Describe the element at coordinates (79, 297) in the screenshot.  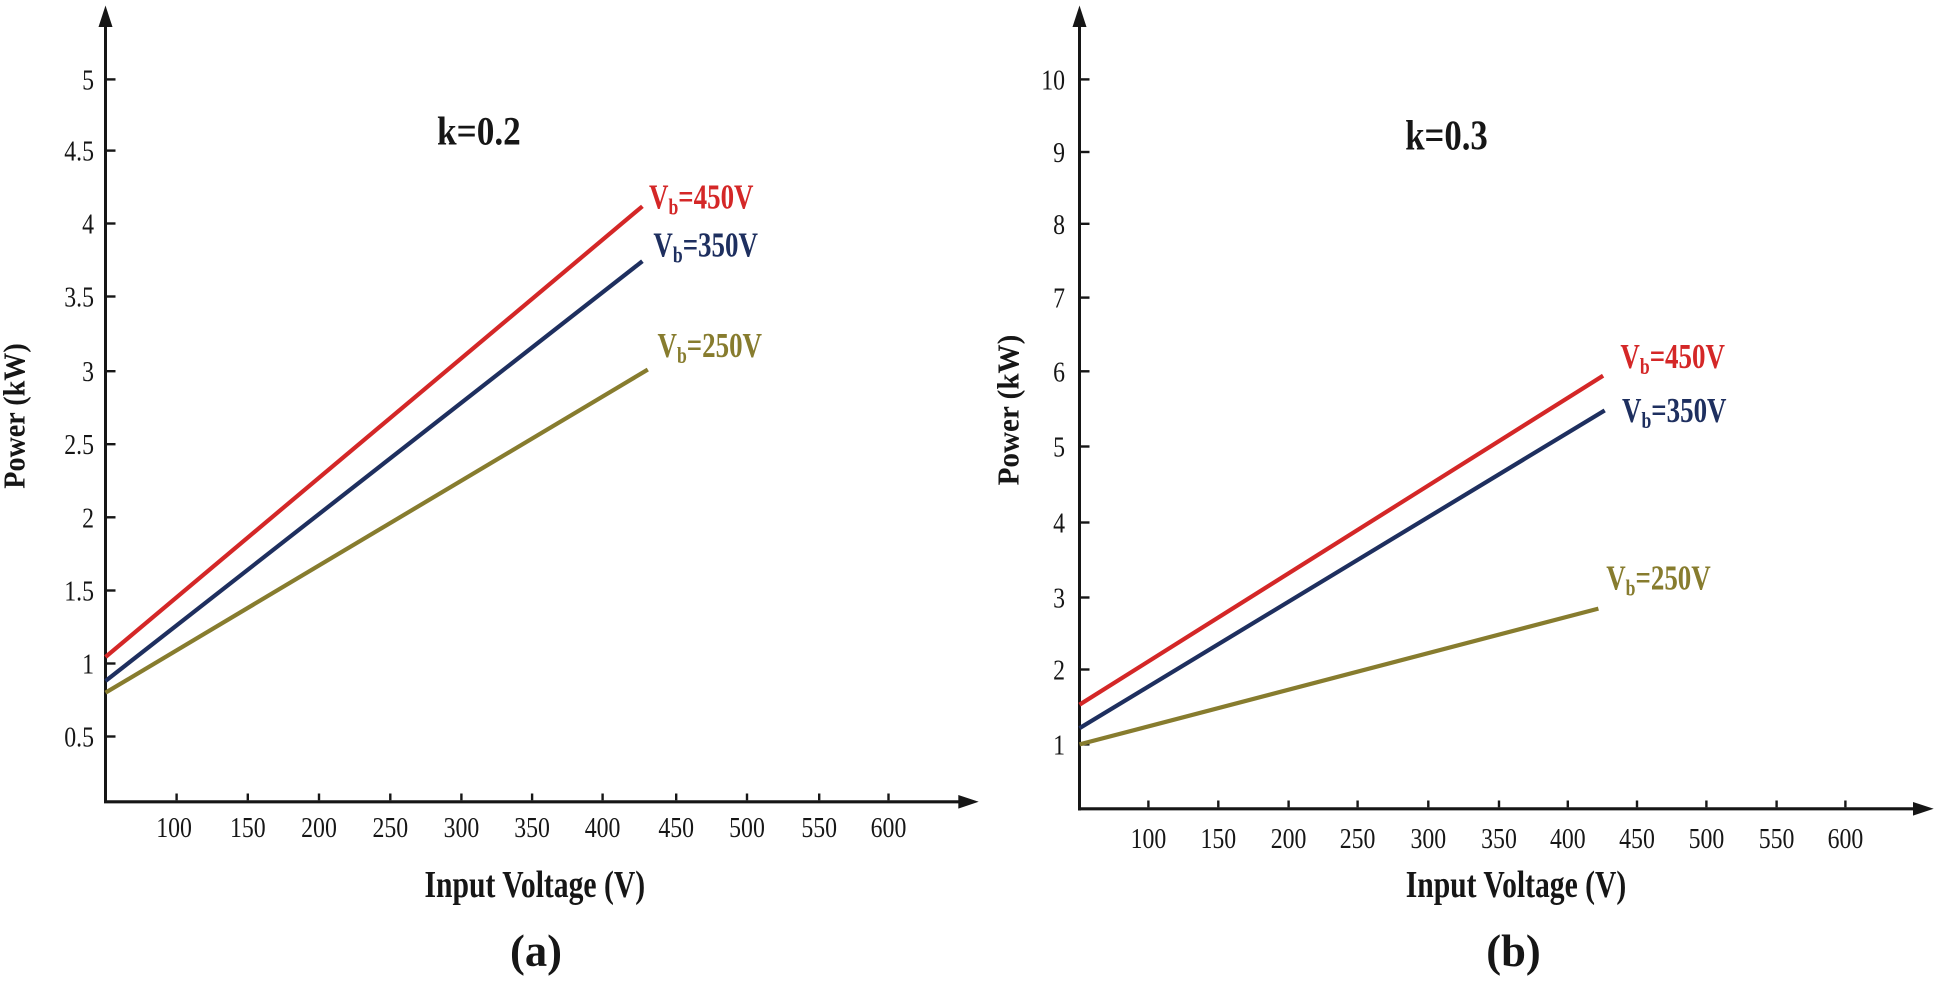
I see `svg-text: 3.5` at that location.